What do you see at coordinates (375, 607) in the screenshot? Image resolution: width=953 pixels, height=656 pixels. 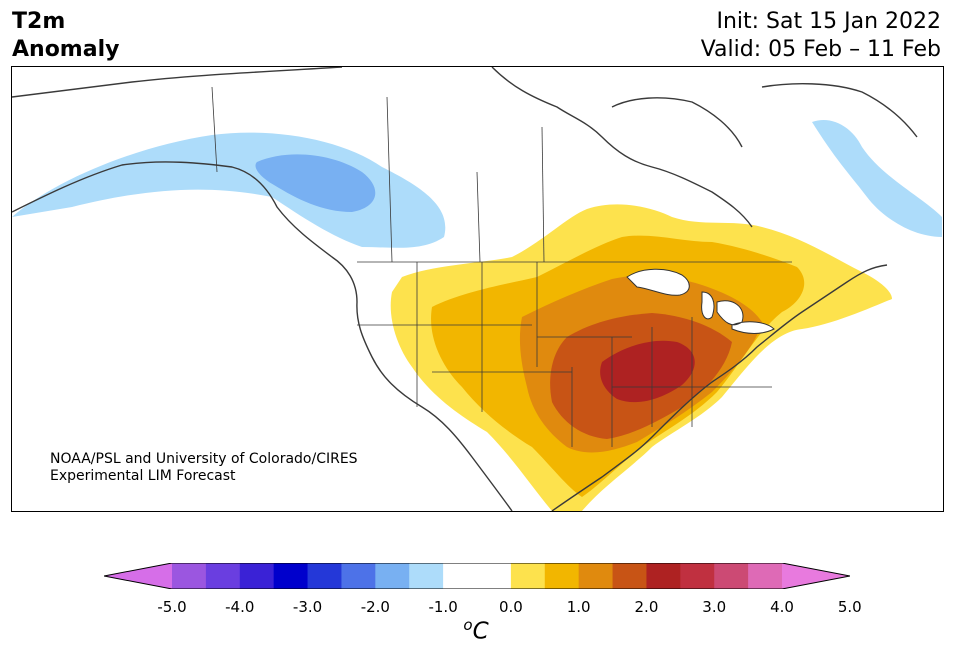 I see `colorbar-tick-label: -2.0` at bounding box center [375, 607].